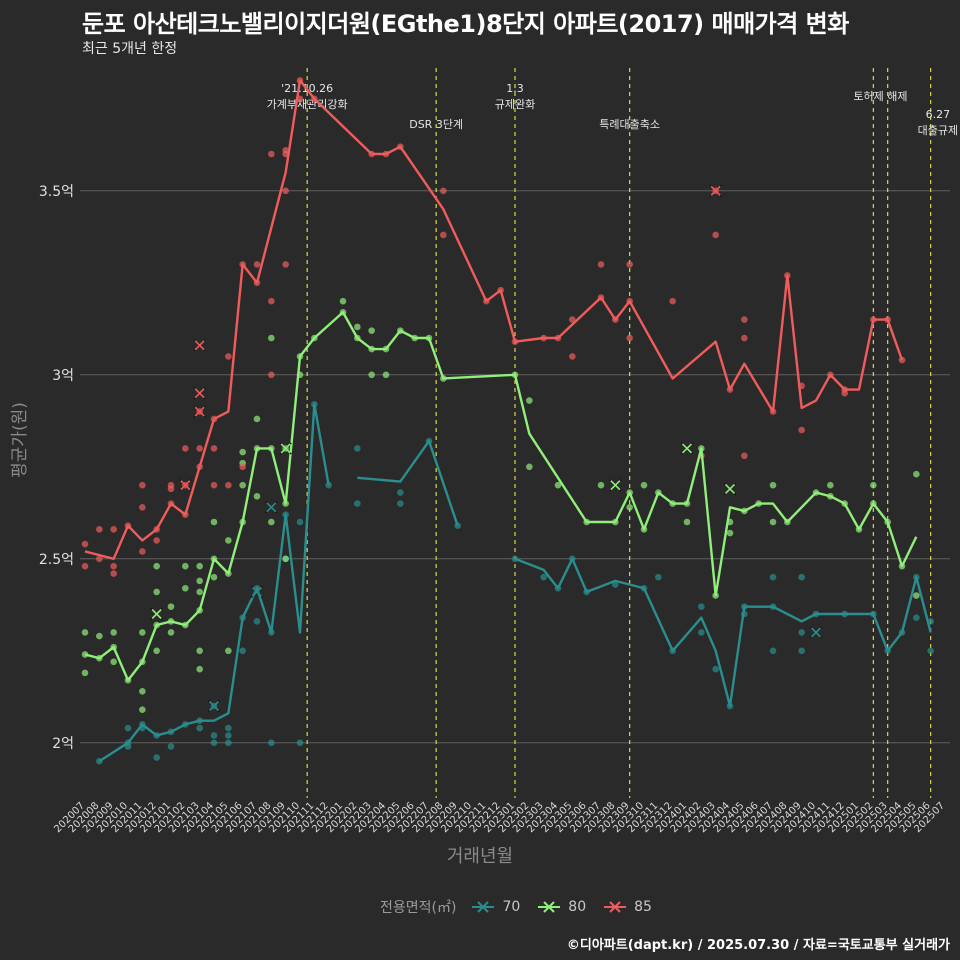  What do you see at coordinates (938, 130) in the screenshot?
I see `policy-annotation: 대출규제` at bounding box center [938, 130].